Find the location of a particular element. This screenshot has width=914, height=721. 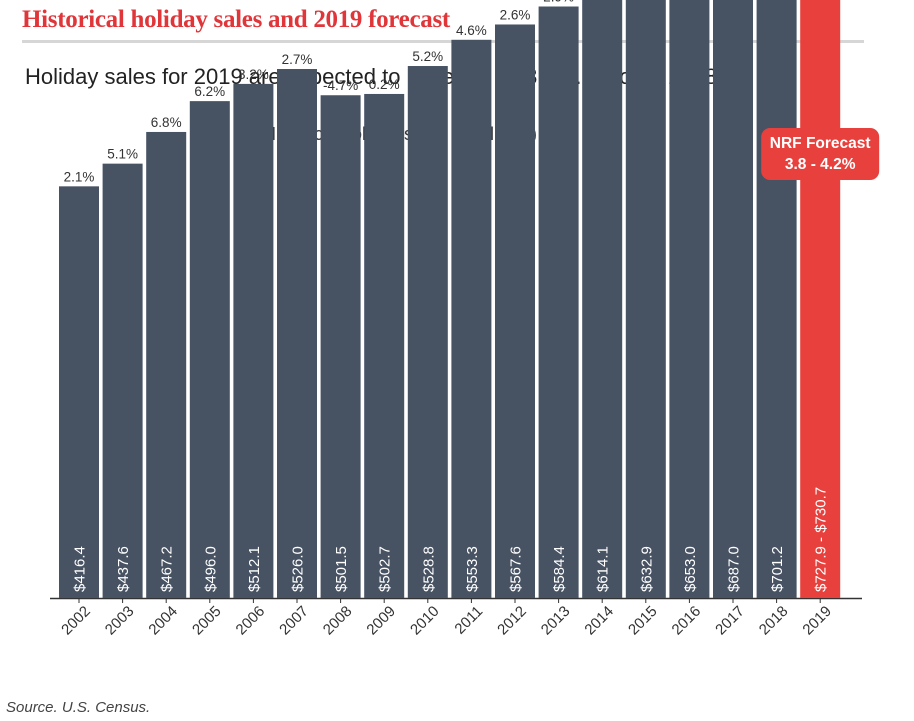

growth-label-2008: -4.7% is located at coordinates (340, 85).